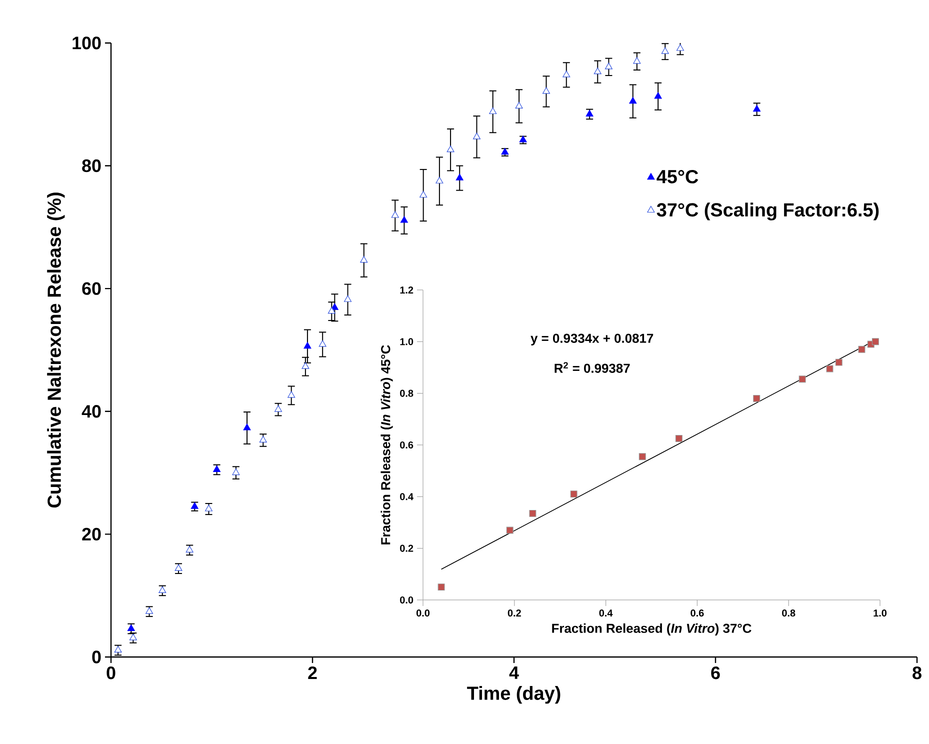 This screenshot has width=929, height=744. Describe the element at coordinates (407, 548) in the screenshot. I see `y-tick-label: 0.2` at that location.